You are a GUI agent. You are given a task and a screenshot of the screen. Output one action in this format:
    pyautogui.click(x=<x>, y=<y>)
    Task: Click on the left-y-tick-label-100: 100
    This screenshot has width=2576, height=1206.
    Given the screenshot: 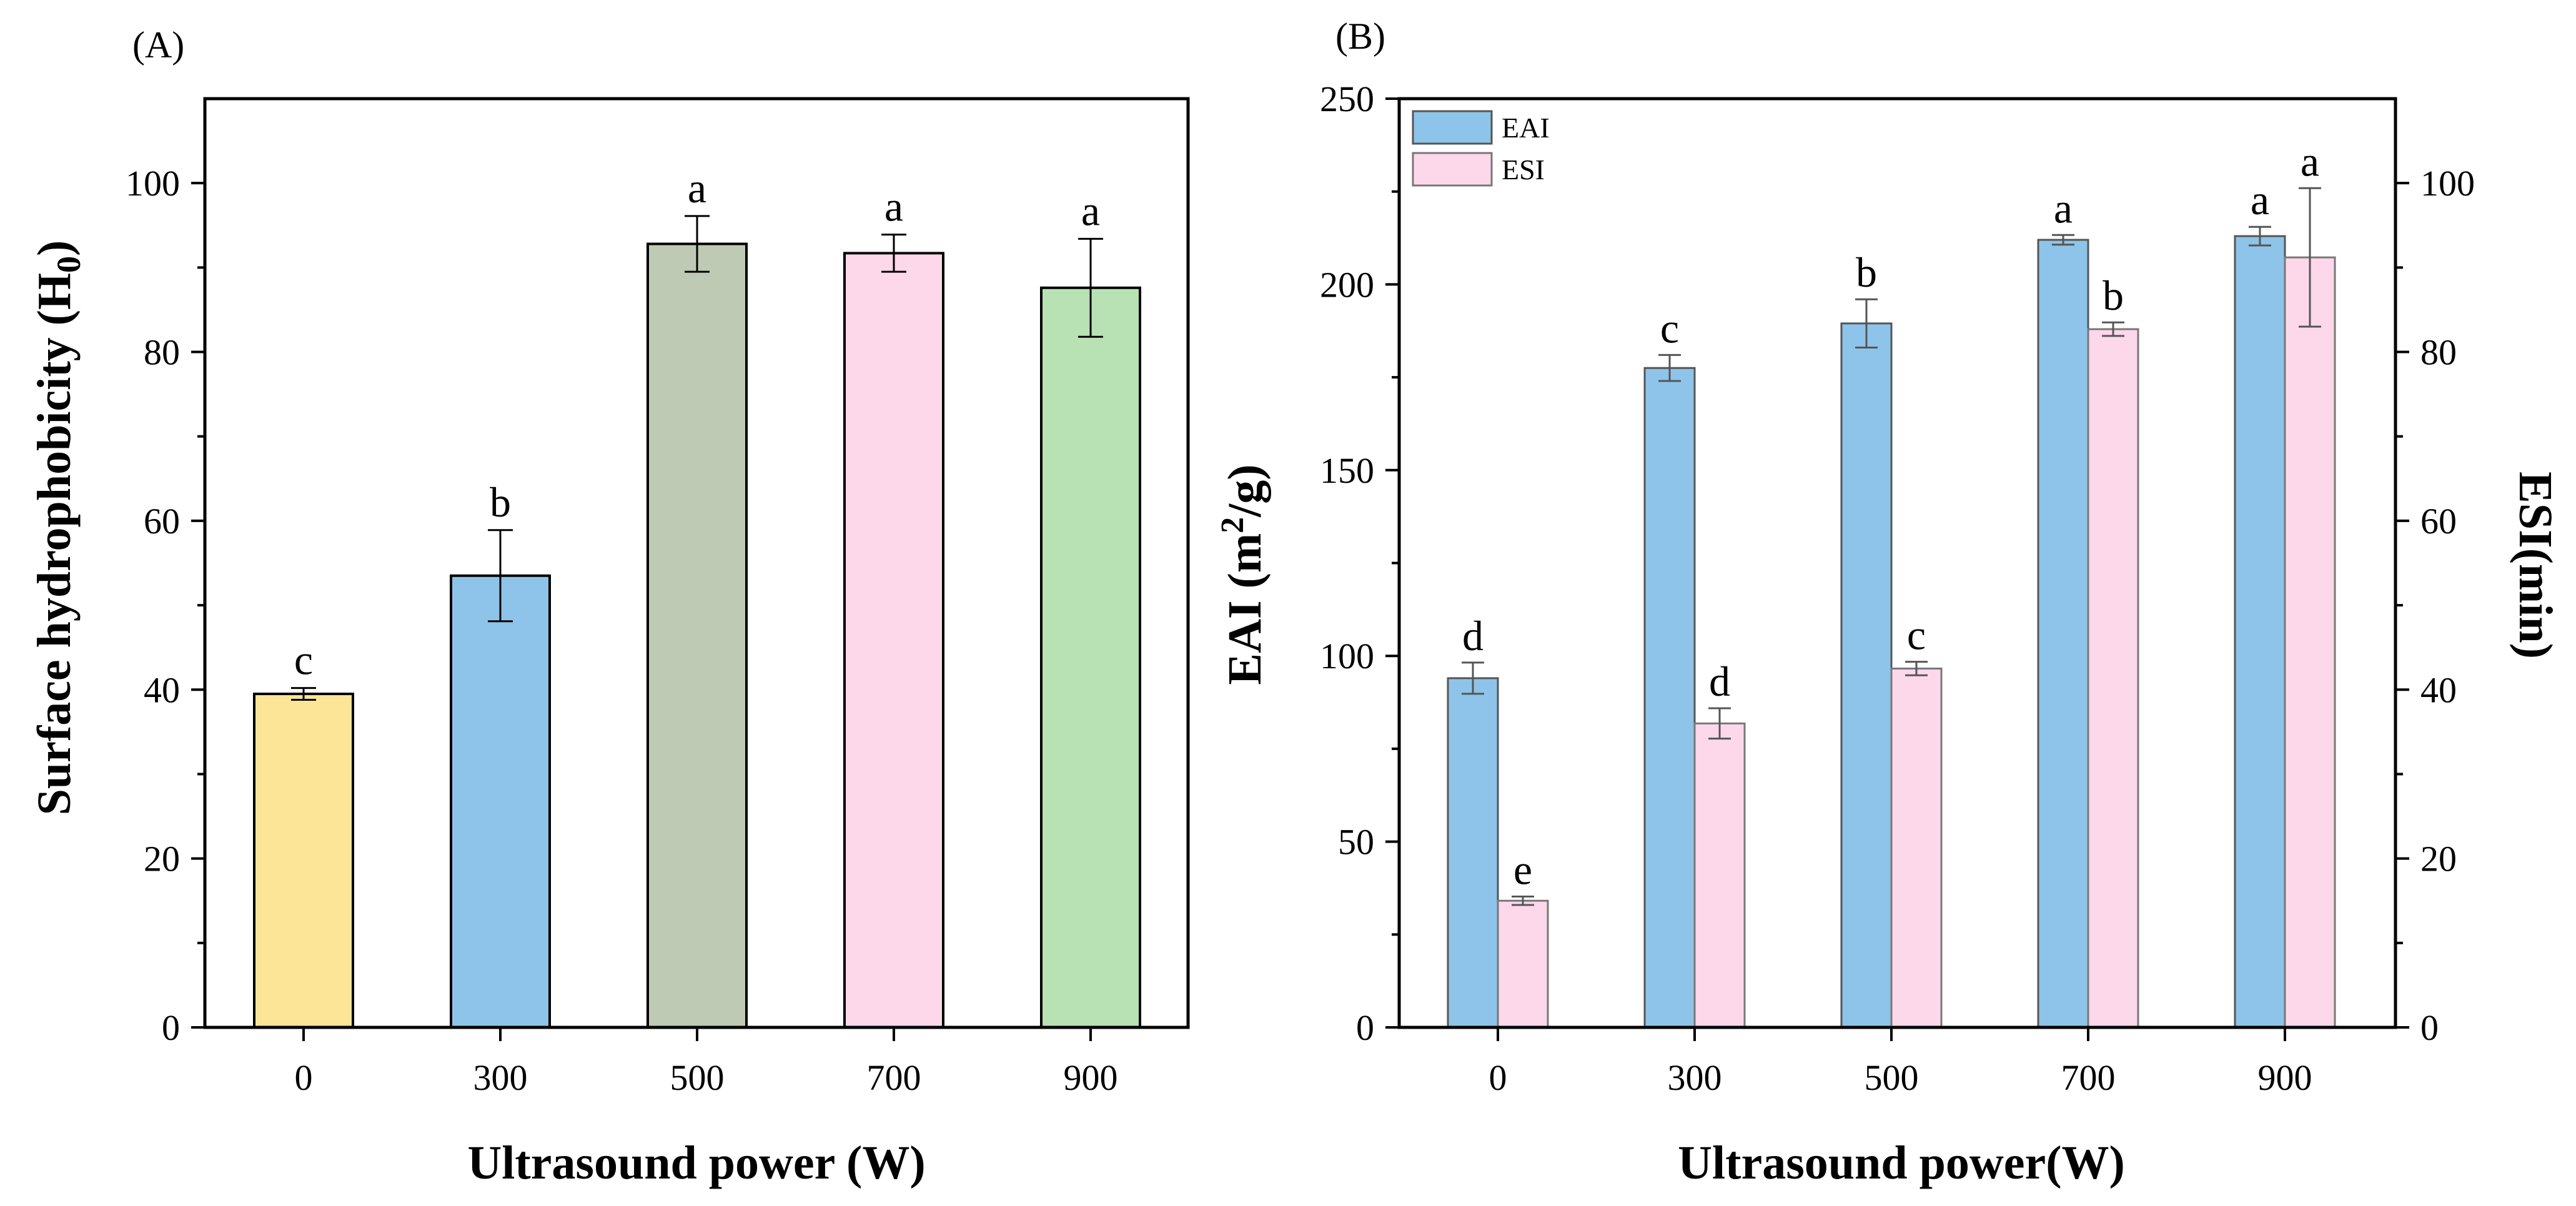 What is the action you would take?
    pyautogui.click(x=1347, y=656)
    